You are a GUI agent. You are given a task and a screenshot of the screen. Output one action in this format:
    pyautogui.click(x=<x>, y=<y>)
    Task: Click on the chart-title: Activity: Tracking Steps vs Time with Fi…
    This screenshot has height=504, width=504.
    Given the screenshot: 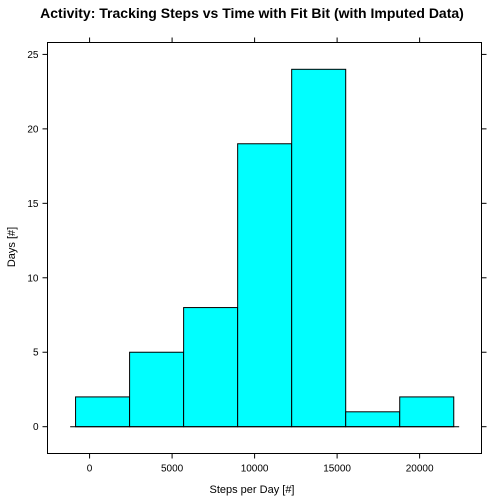 What is the action you would take?
    pyautogui.click(x=252, y=13)
    